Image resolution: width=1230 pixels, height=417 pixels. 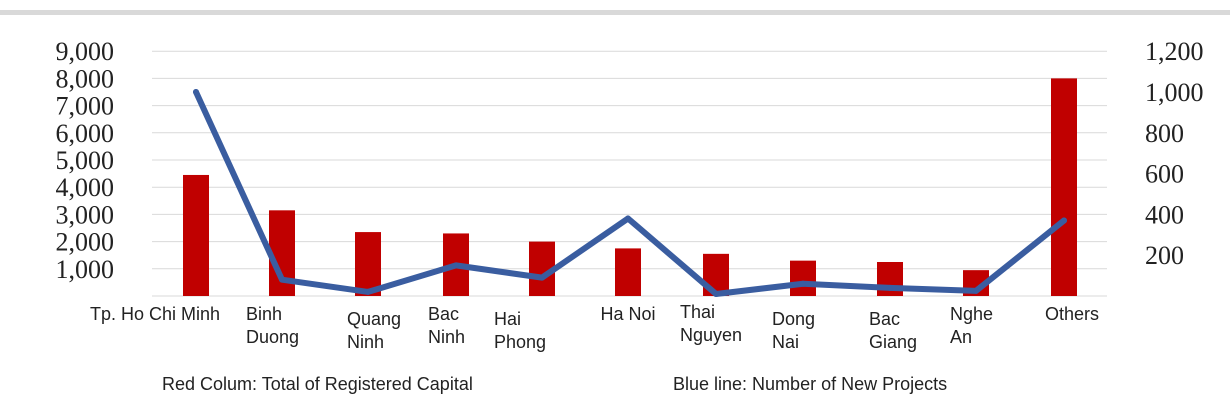 What do you see at coordinates (272, 325) in the screenshot?
I see `category-label: Binh Duong` at bounding box center [272, 325].